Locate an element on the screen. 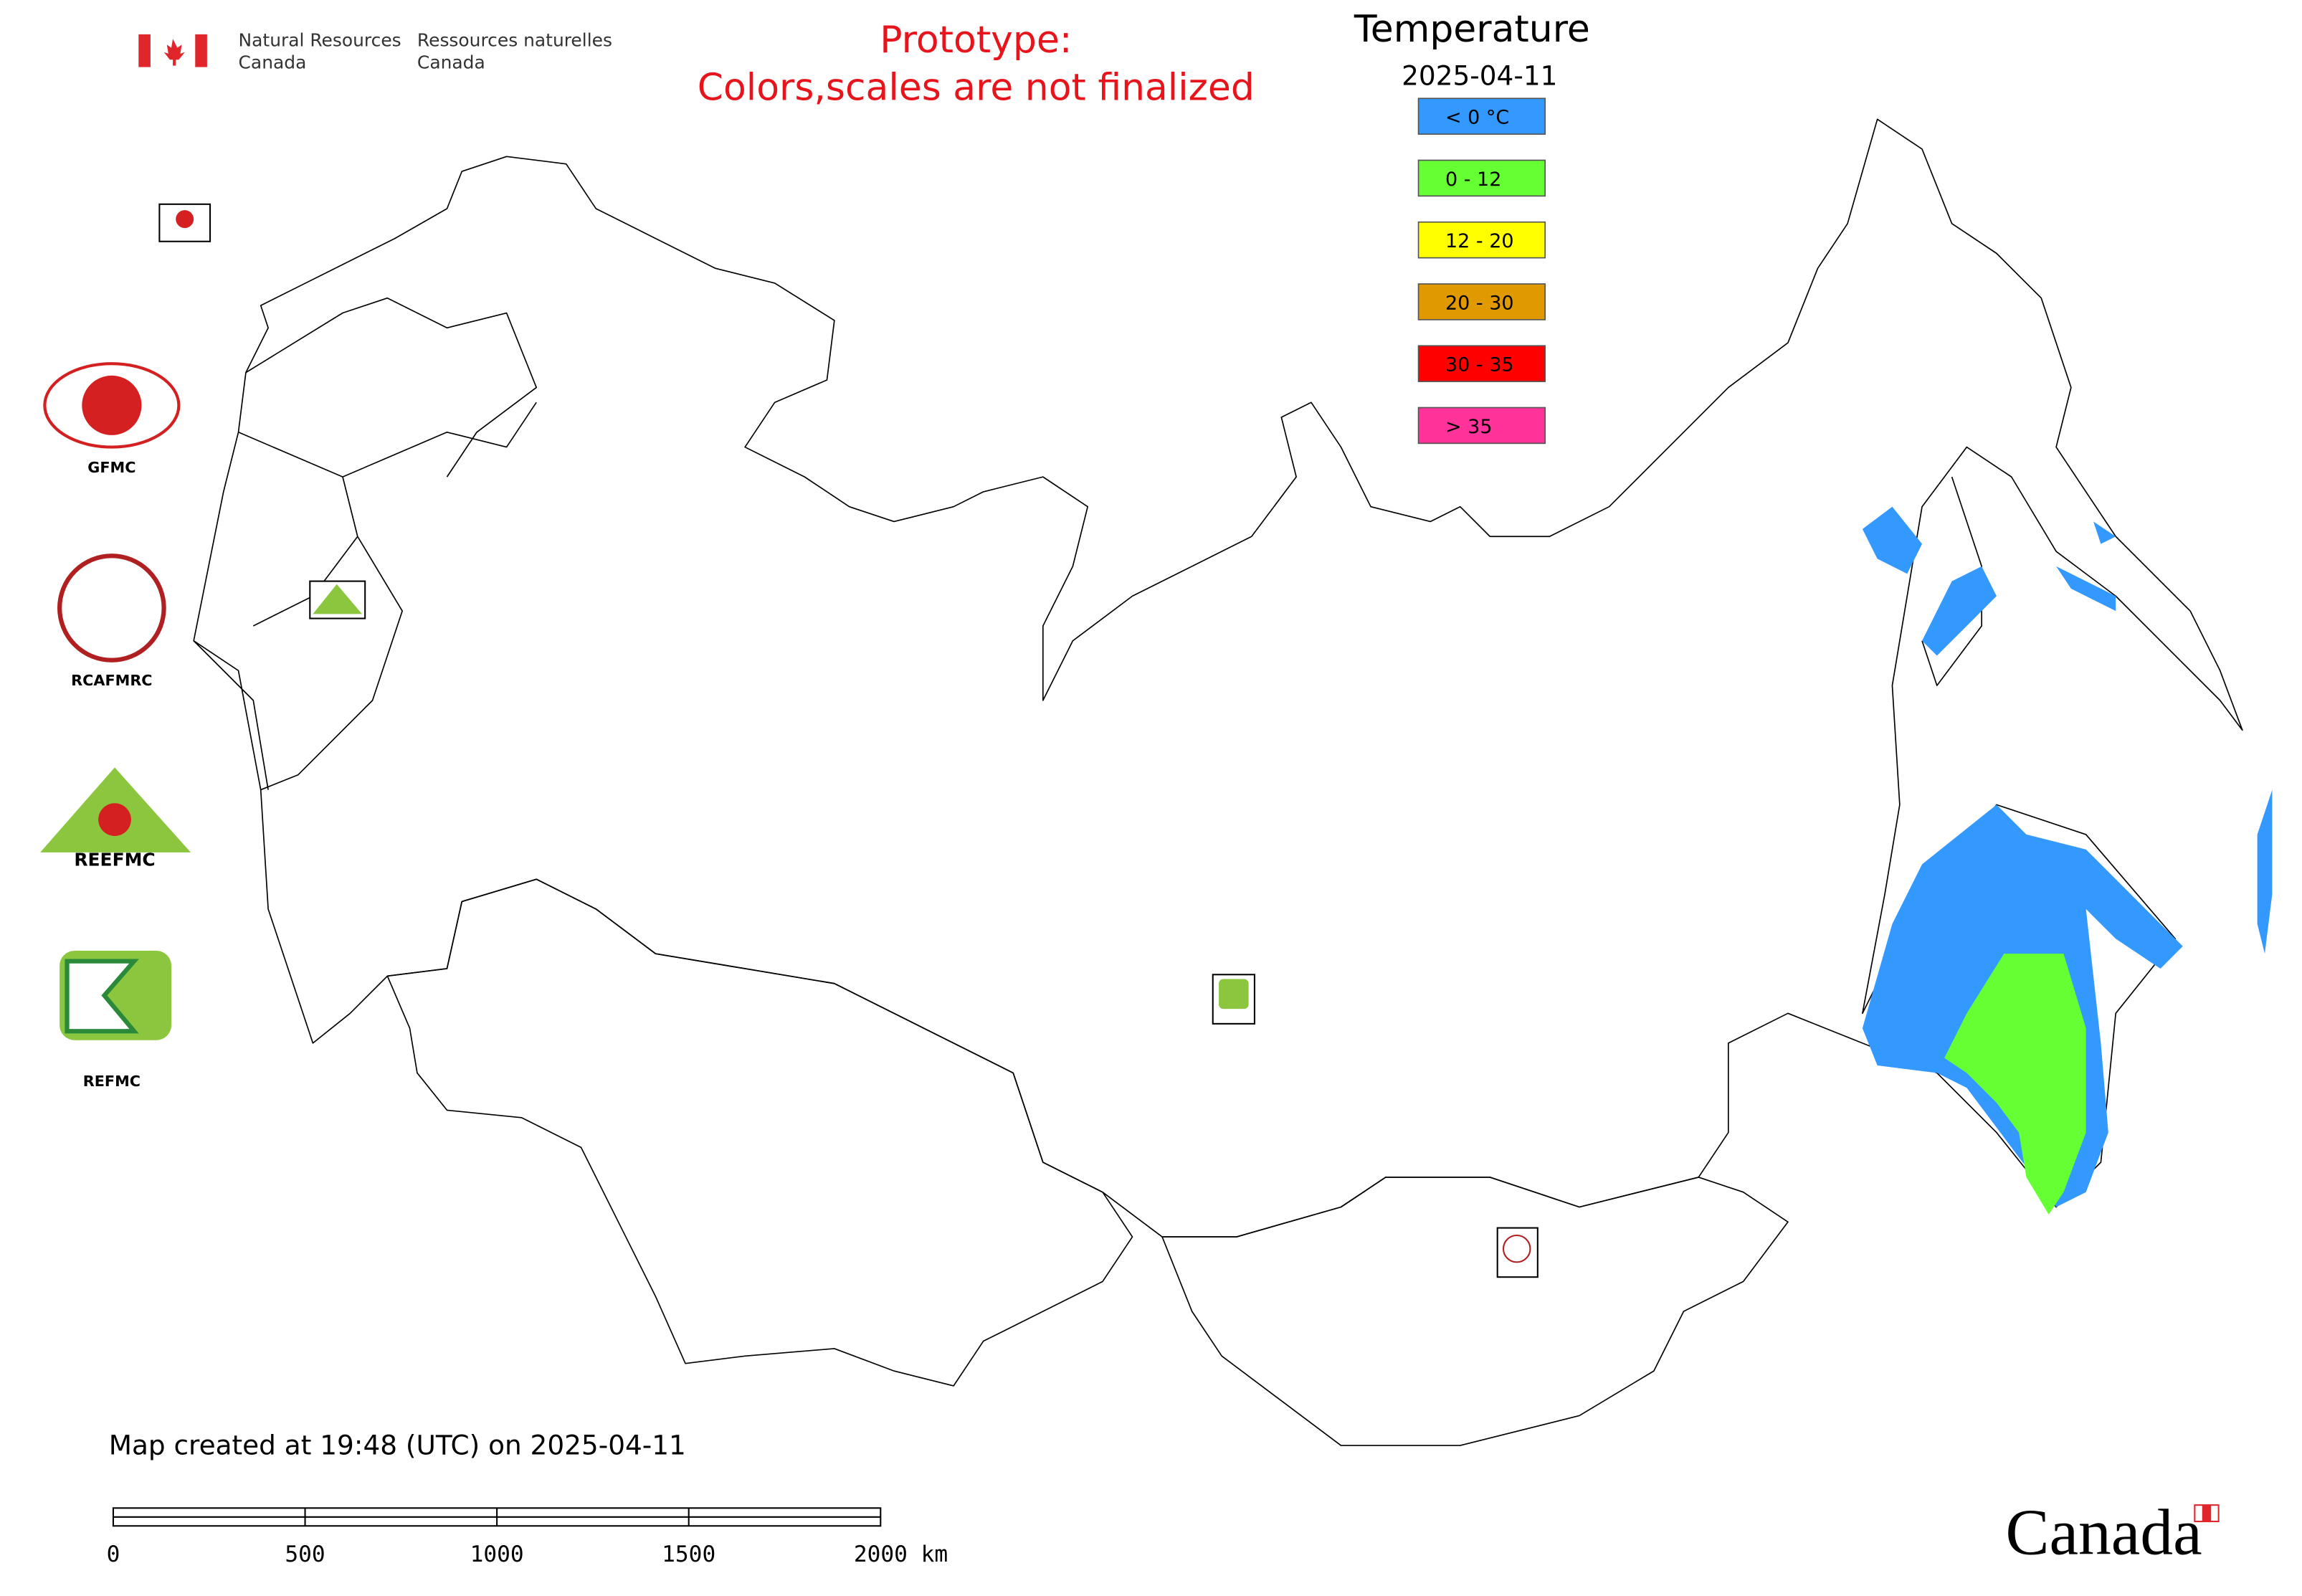 The image size is (2302, 1596). scale-label: 500 is located at coordinates (305, 1554).